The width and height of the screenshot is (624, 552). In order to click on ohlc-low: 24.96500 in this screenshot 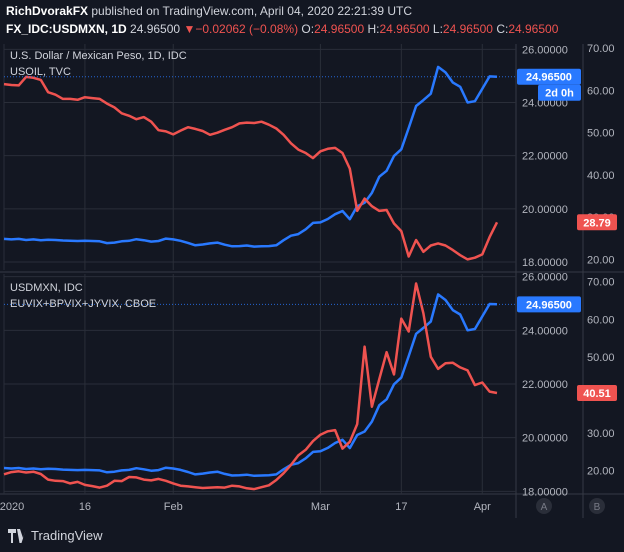, I will do `click(467, 29)`.